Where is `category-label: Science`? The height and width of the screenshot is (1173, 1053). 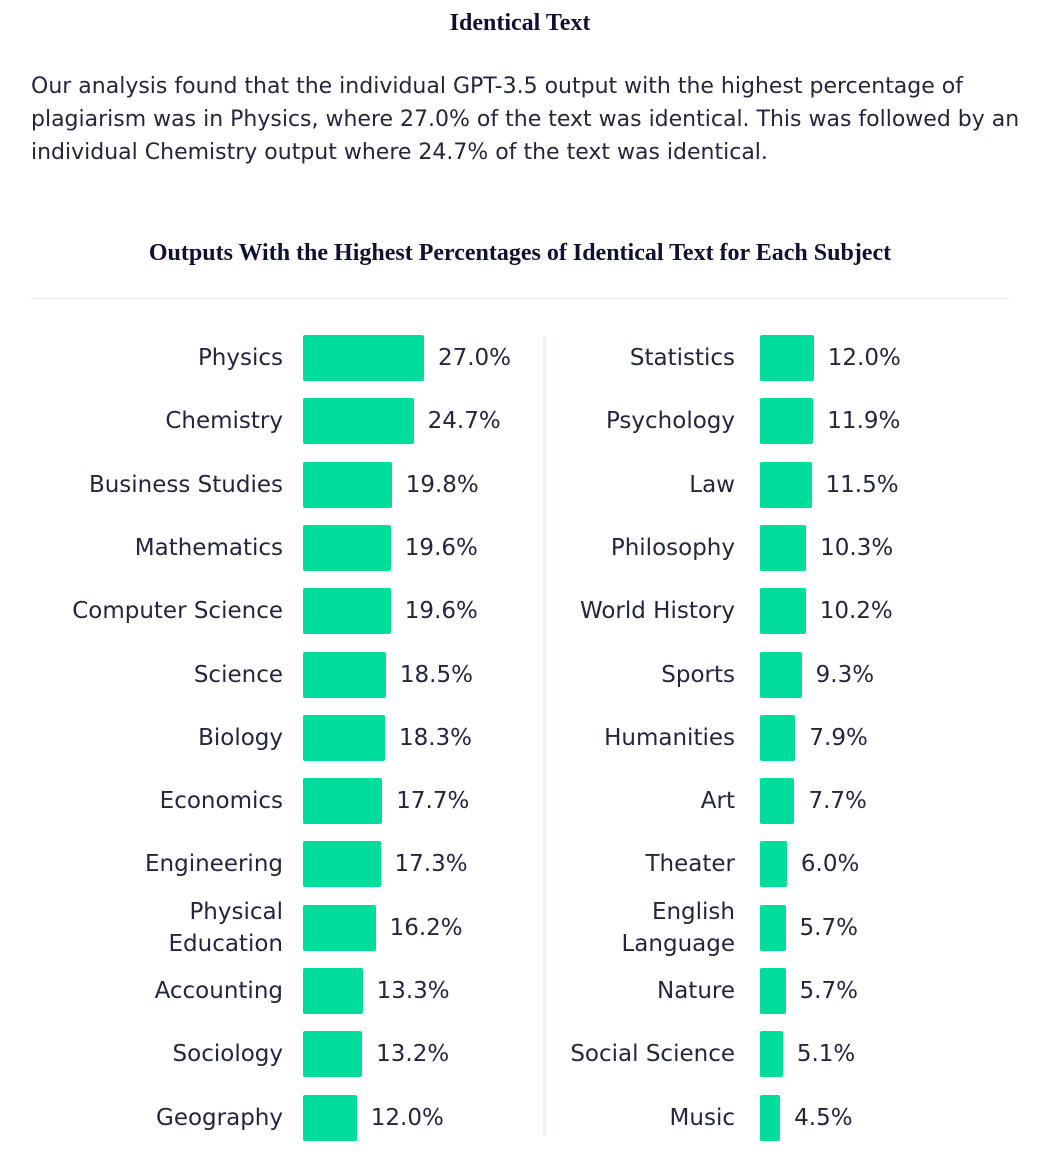 category-label: Science is located at coordinates (238, 674).